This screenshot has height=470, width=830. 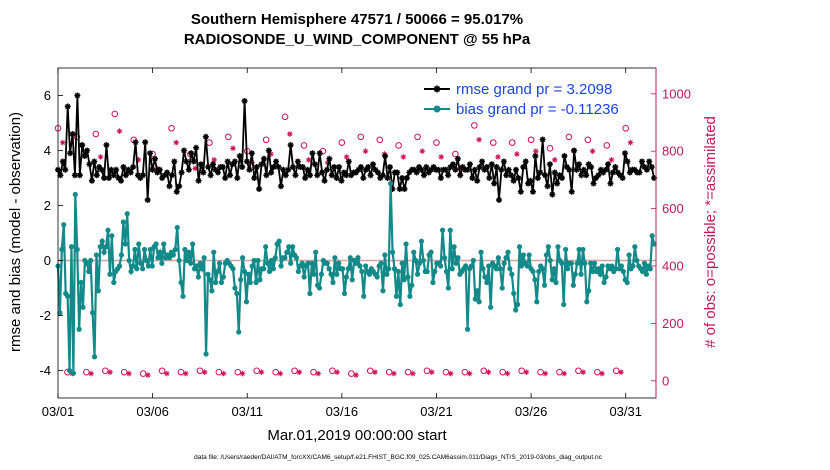 I want to click on x-tick-label: 03/11, so click(x=247, y=411).